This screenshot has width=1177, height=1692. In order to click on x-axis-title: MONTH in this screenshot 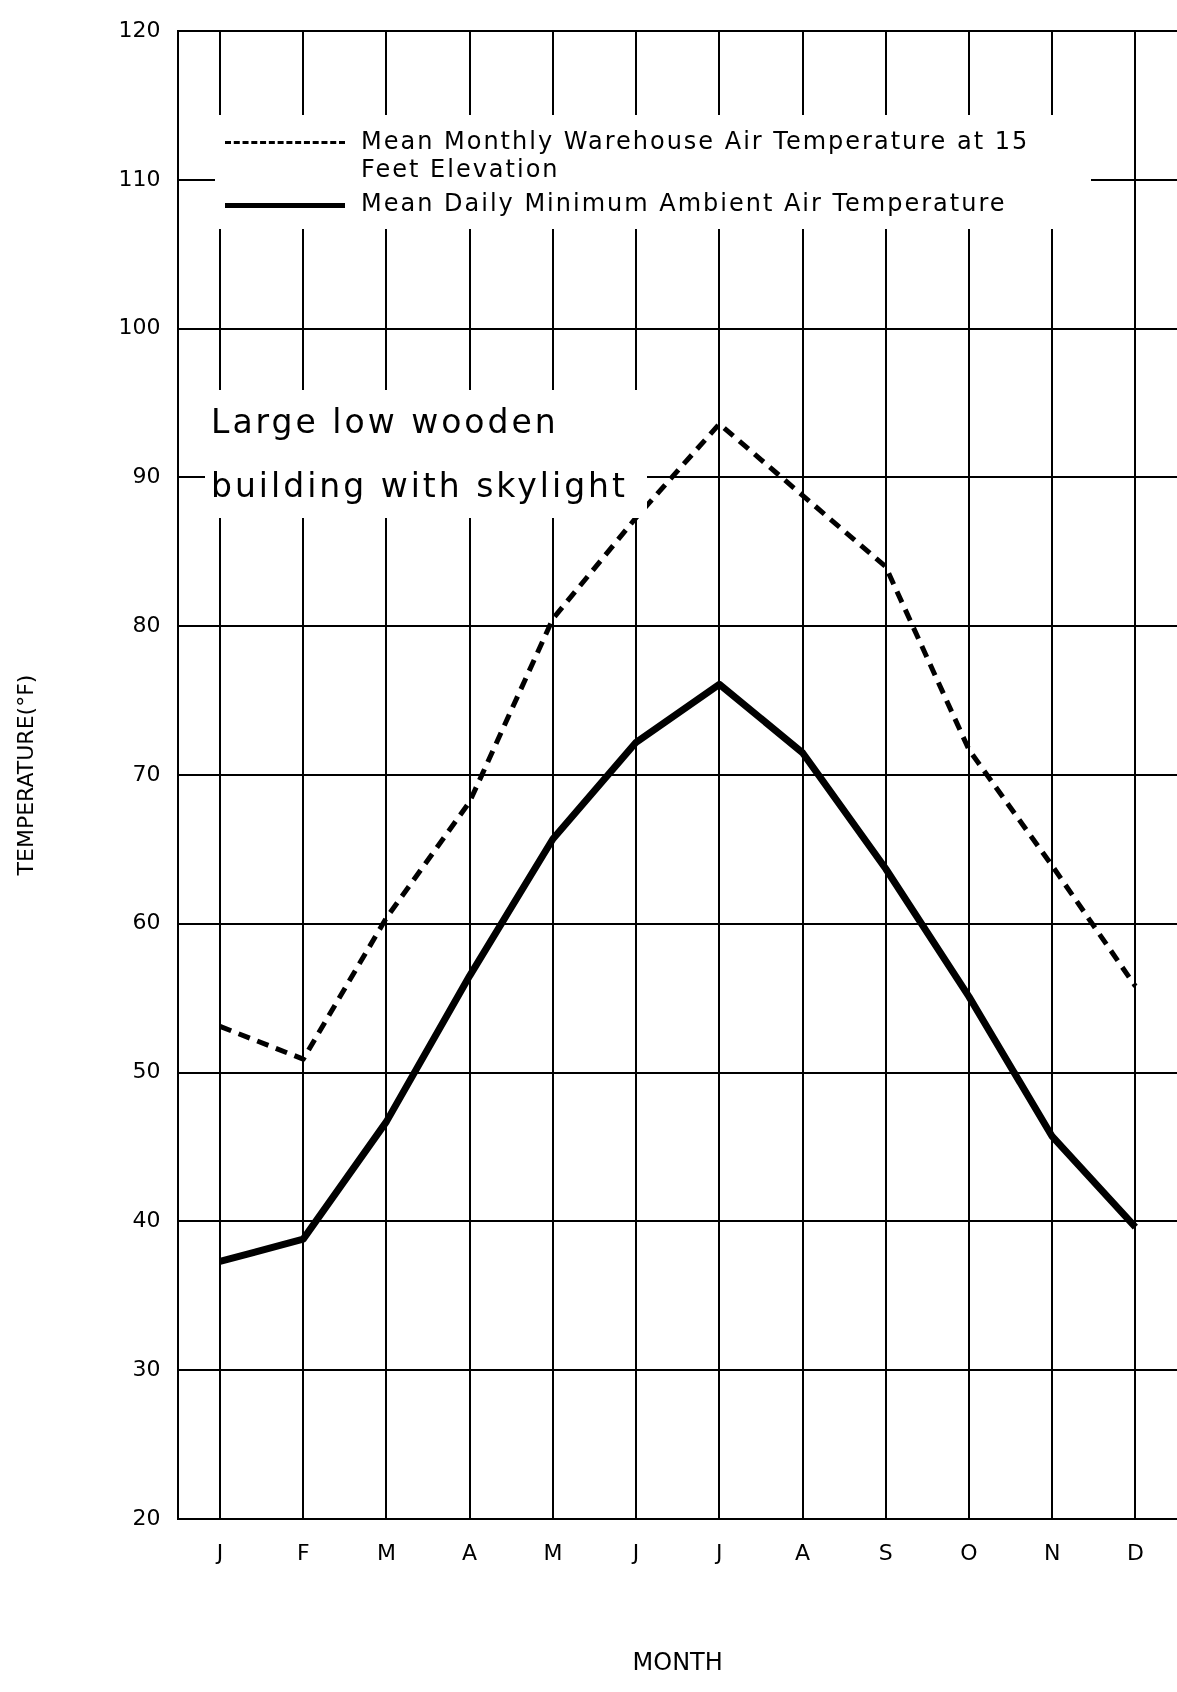, I will do `click(677, 1661)`.